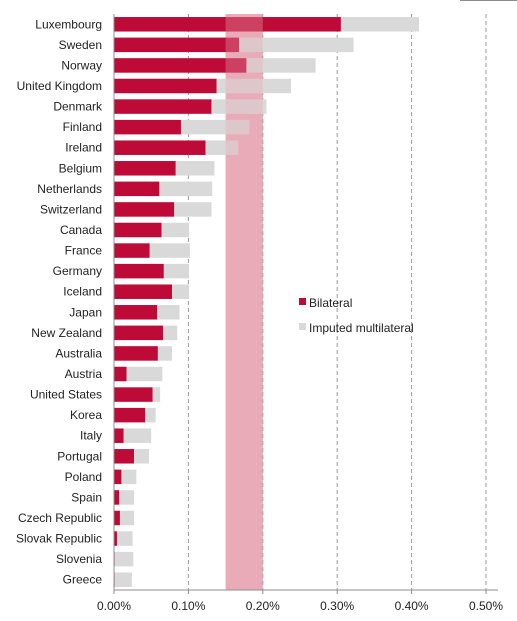 The width and height of the screenshot is (517, 621). What do you see at coordinates (84, 251) in the screenshot?
I see `category-label: France` at bounding box center [84, 251].